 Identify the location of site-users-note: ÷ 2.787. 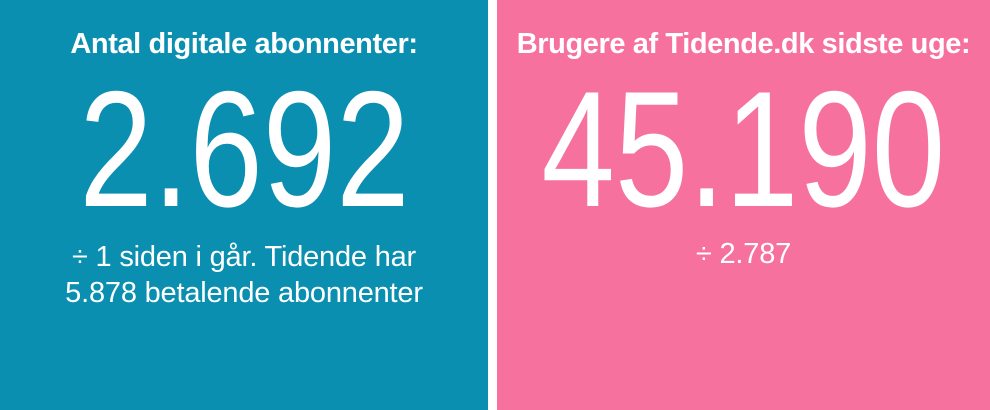
(743, 253).